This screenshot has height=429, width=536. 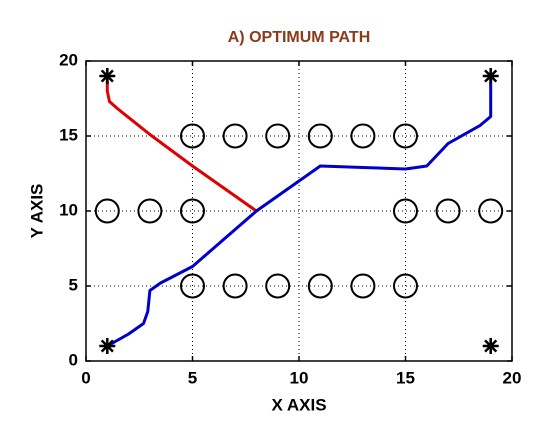 What do you see at coordinates (73, 284) in the screenshot?
I see `y-tick-label: 5` at bounding box center [73, 284].